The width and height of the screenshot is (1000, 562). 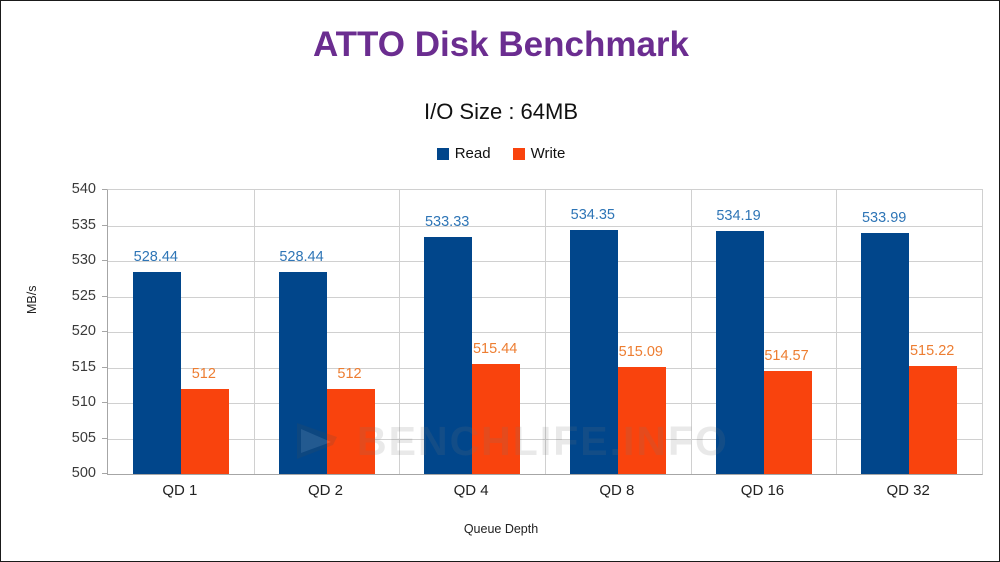 I want to click on y-axis-tick-label: 505, so click(x=83, y=437).